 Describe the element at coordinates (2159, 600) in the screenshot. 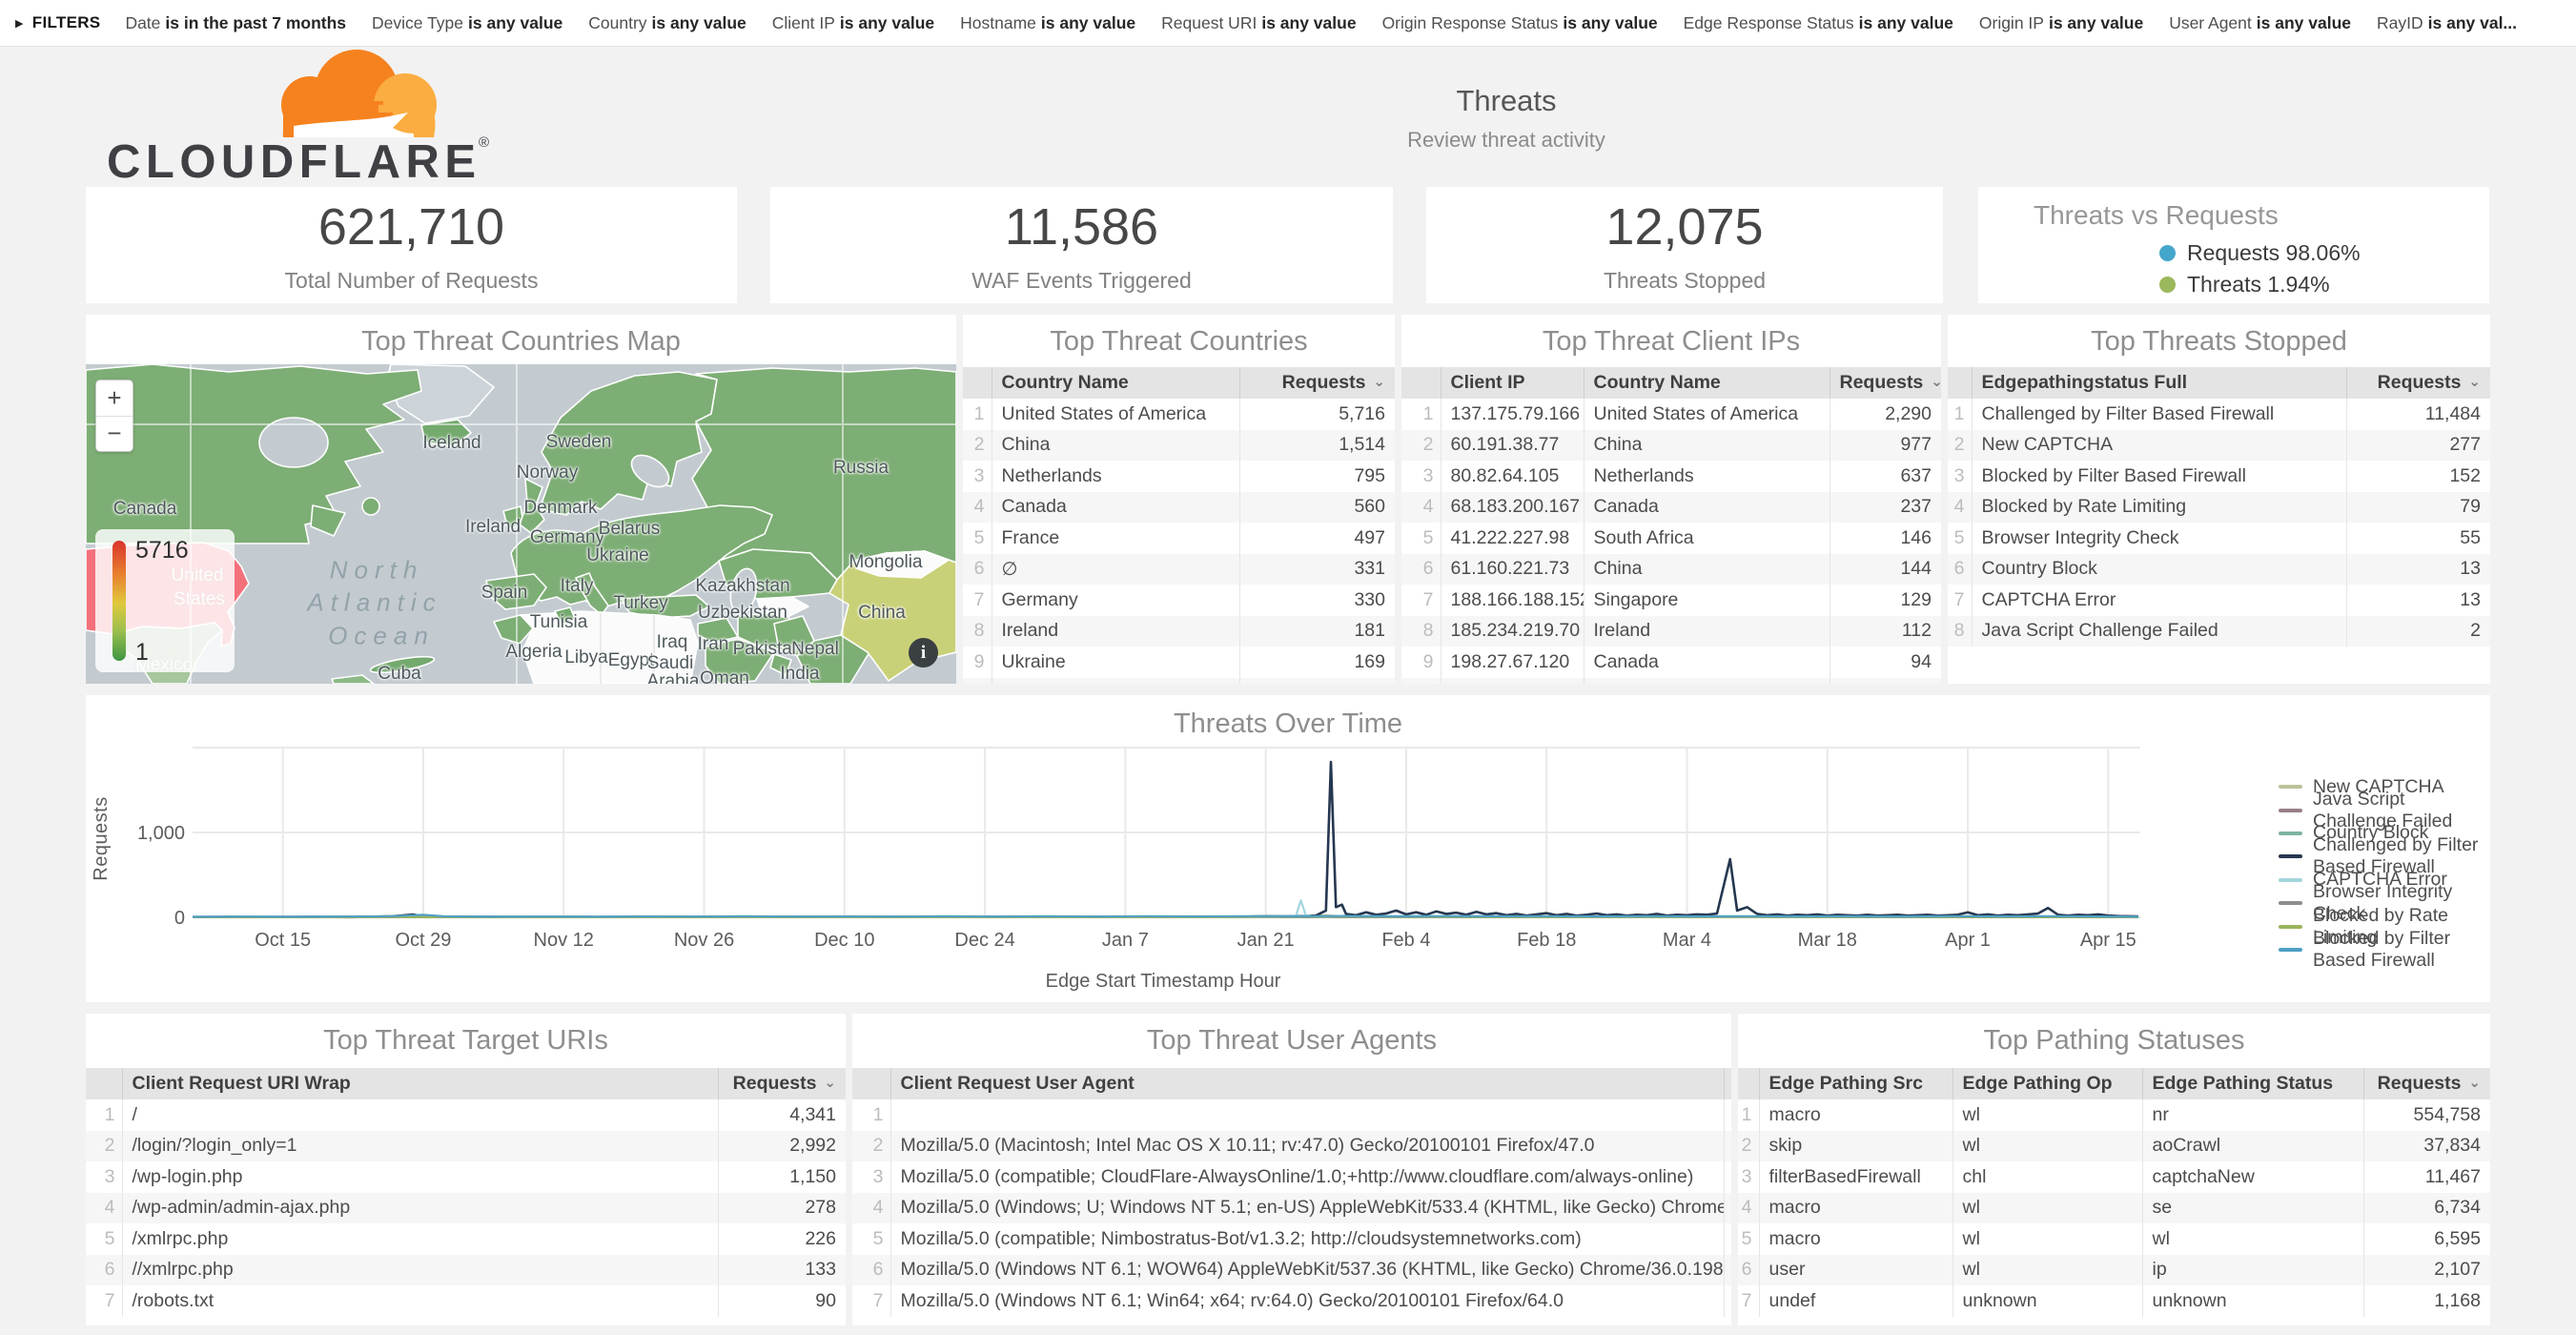

I see `cell: CAPTCHA Error` at that location.